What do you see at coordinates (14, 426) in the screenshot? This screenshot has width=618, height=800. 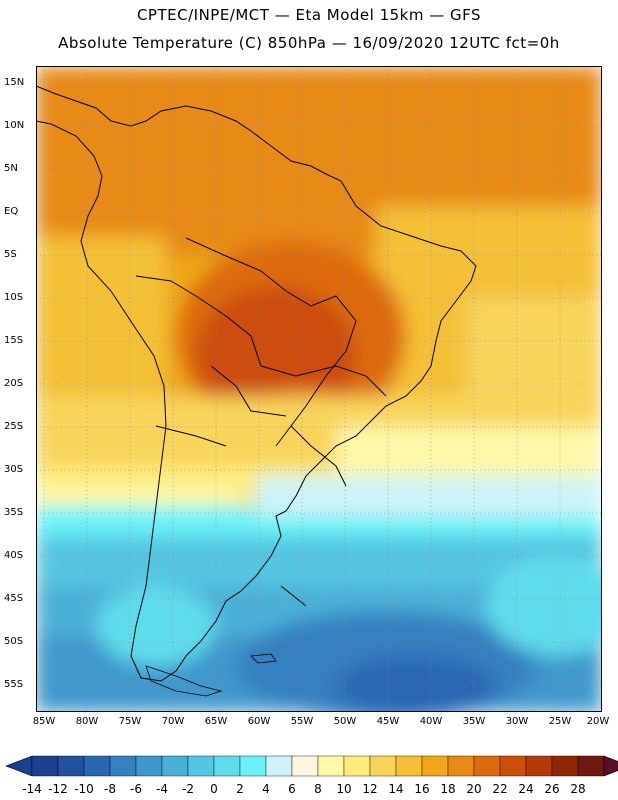 I see `lat-label: 25S` at bounding box center [14, 426].